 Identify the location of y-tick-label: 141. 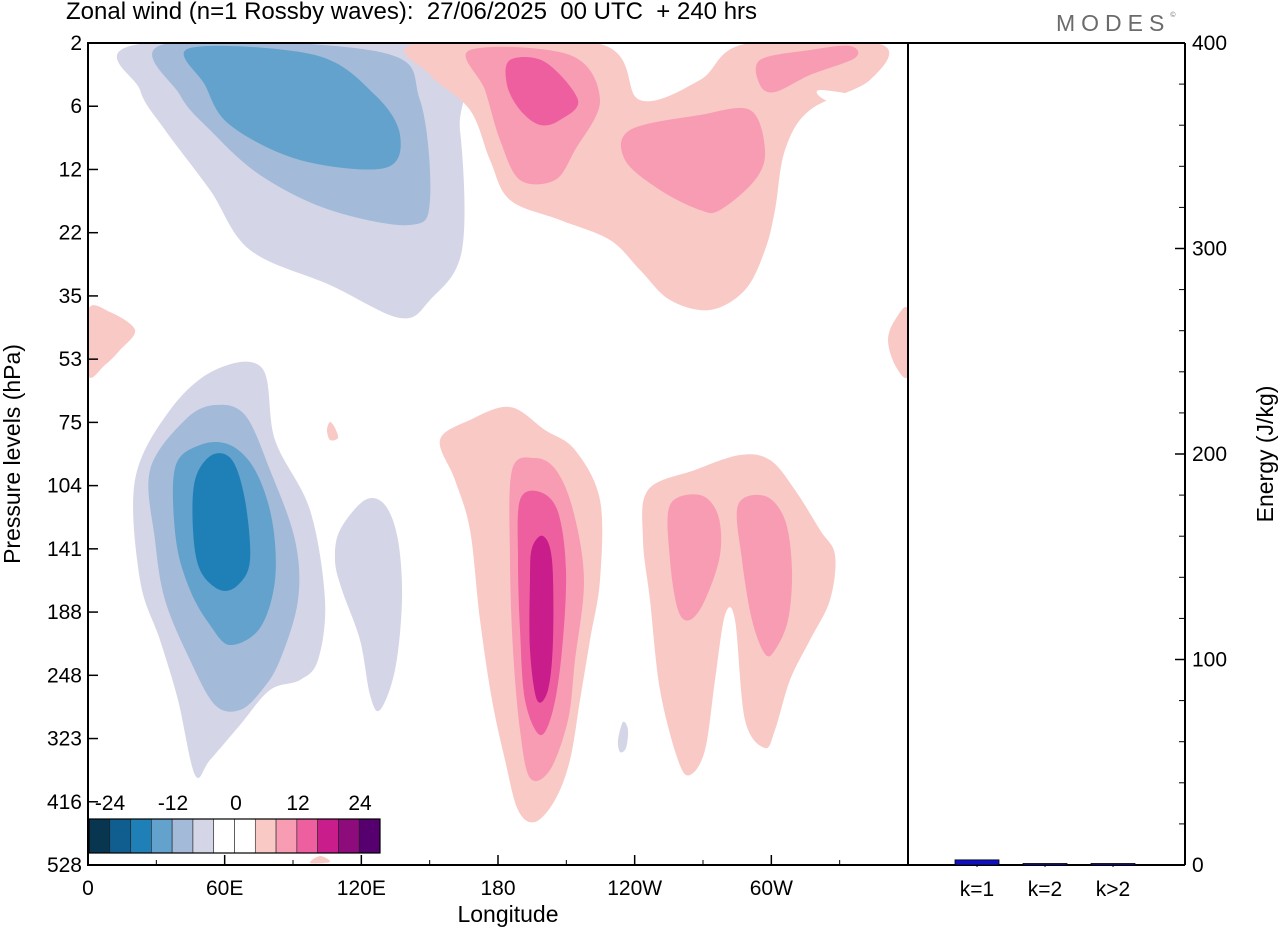
(64, 549).